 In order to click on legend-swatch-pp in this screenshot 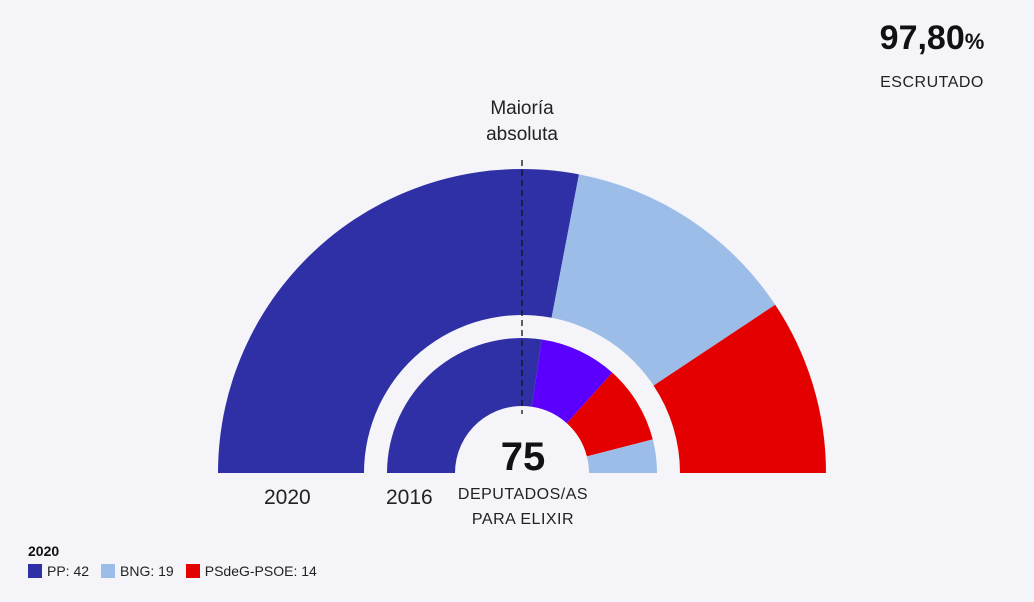, I will do `click(35, 571)`.